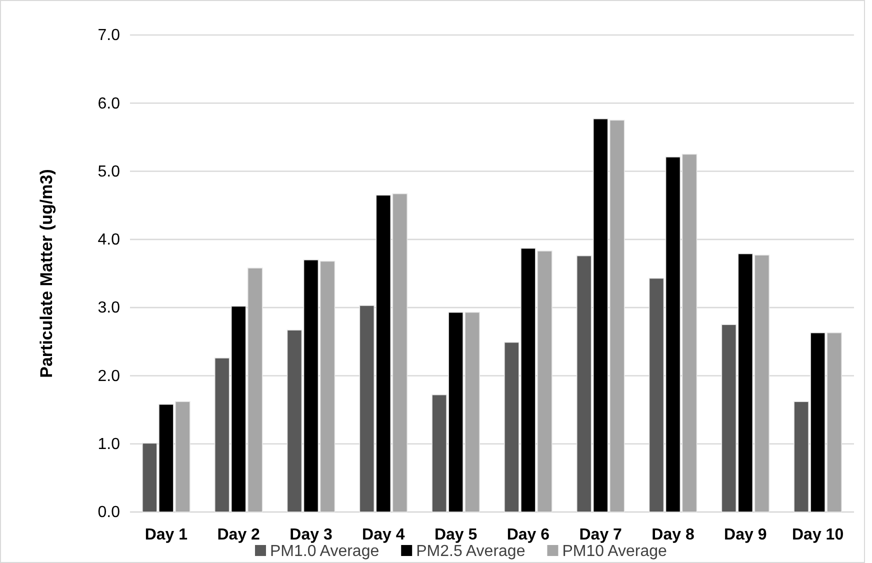 This screenshot has height=563, width=872. What do you see at coordinates (109, 103) in the screenshot?
I see `y-tick-label: 6.0` at bounding box center [109, 103].